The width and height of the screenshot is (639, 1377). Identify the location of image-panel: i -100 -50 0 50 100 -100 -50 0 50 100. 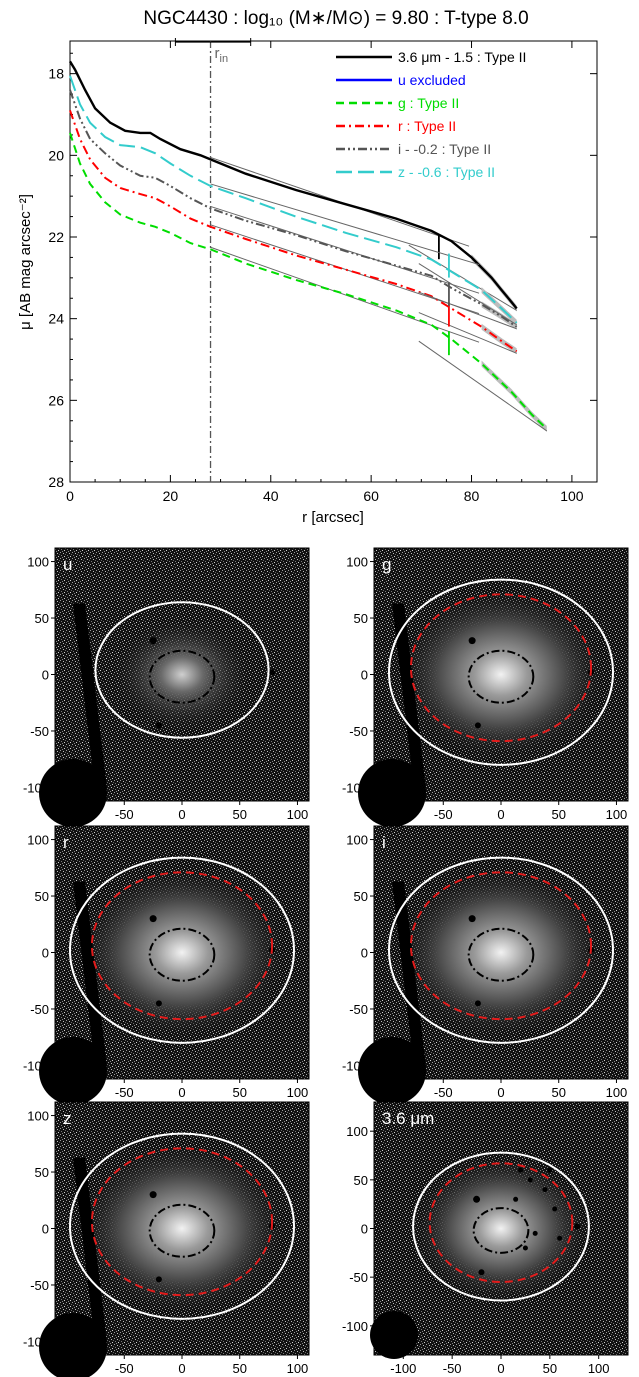
(485, 965).